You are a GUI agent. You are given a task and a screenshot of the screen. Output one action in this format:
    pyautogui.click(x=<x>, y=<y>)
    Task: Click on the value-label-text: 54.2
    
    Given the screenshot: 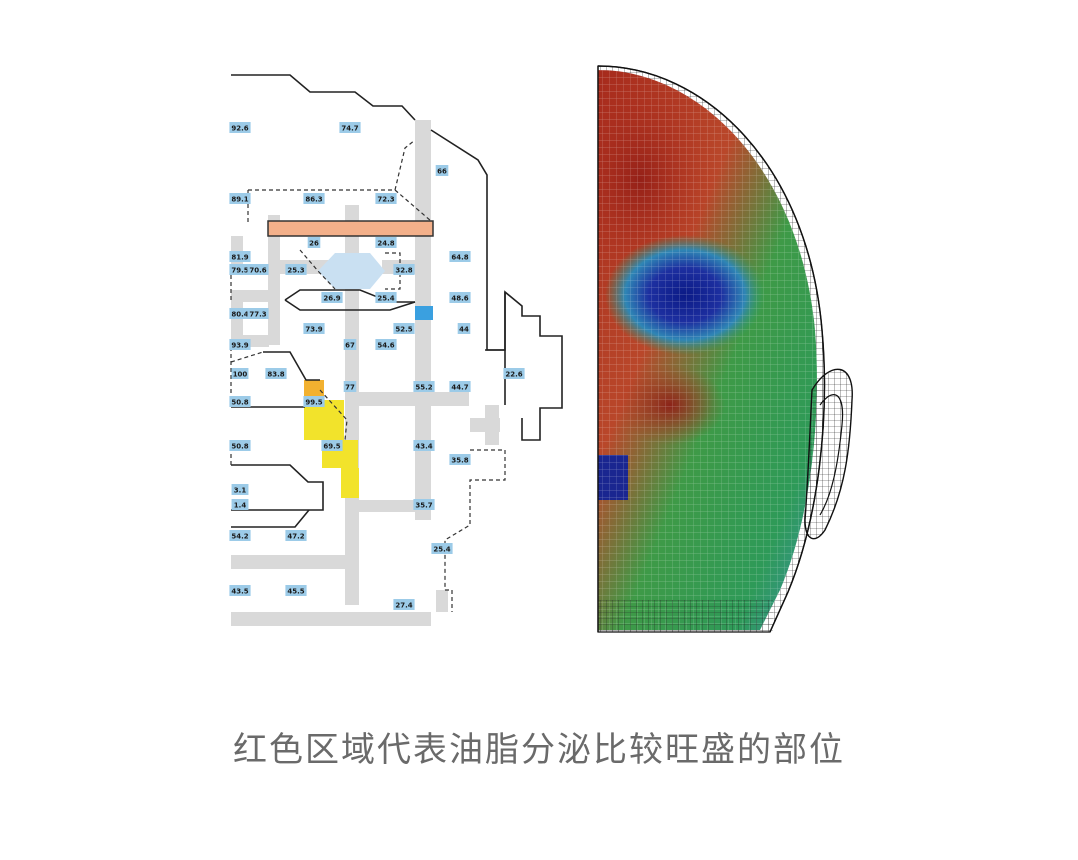 What is the action you would take?
    pyautogui.click(x=239, y=537)
    